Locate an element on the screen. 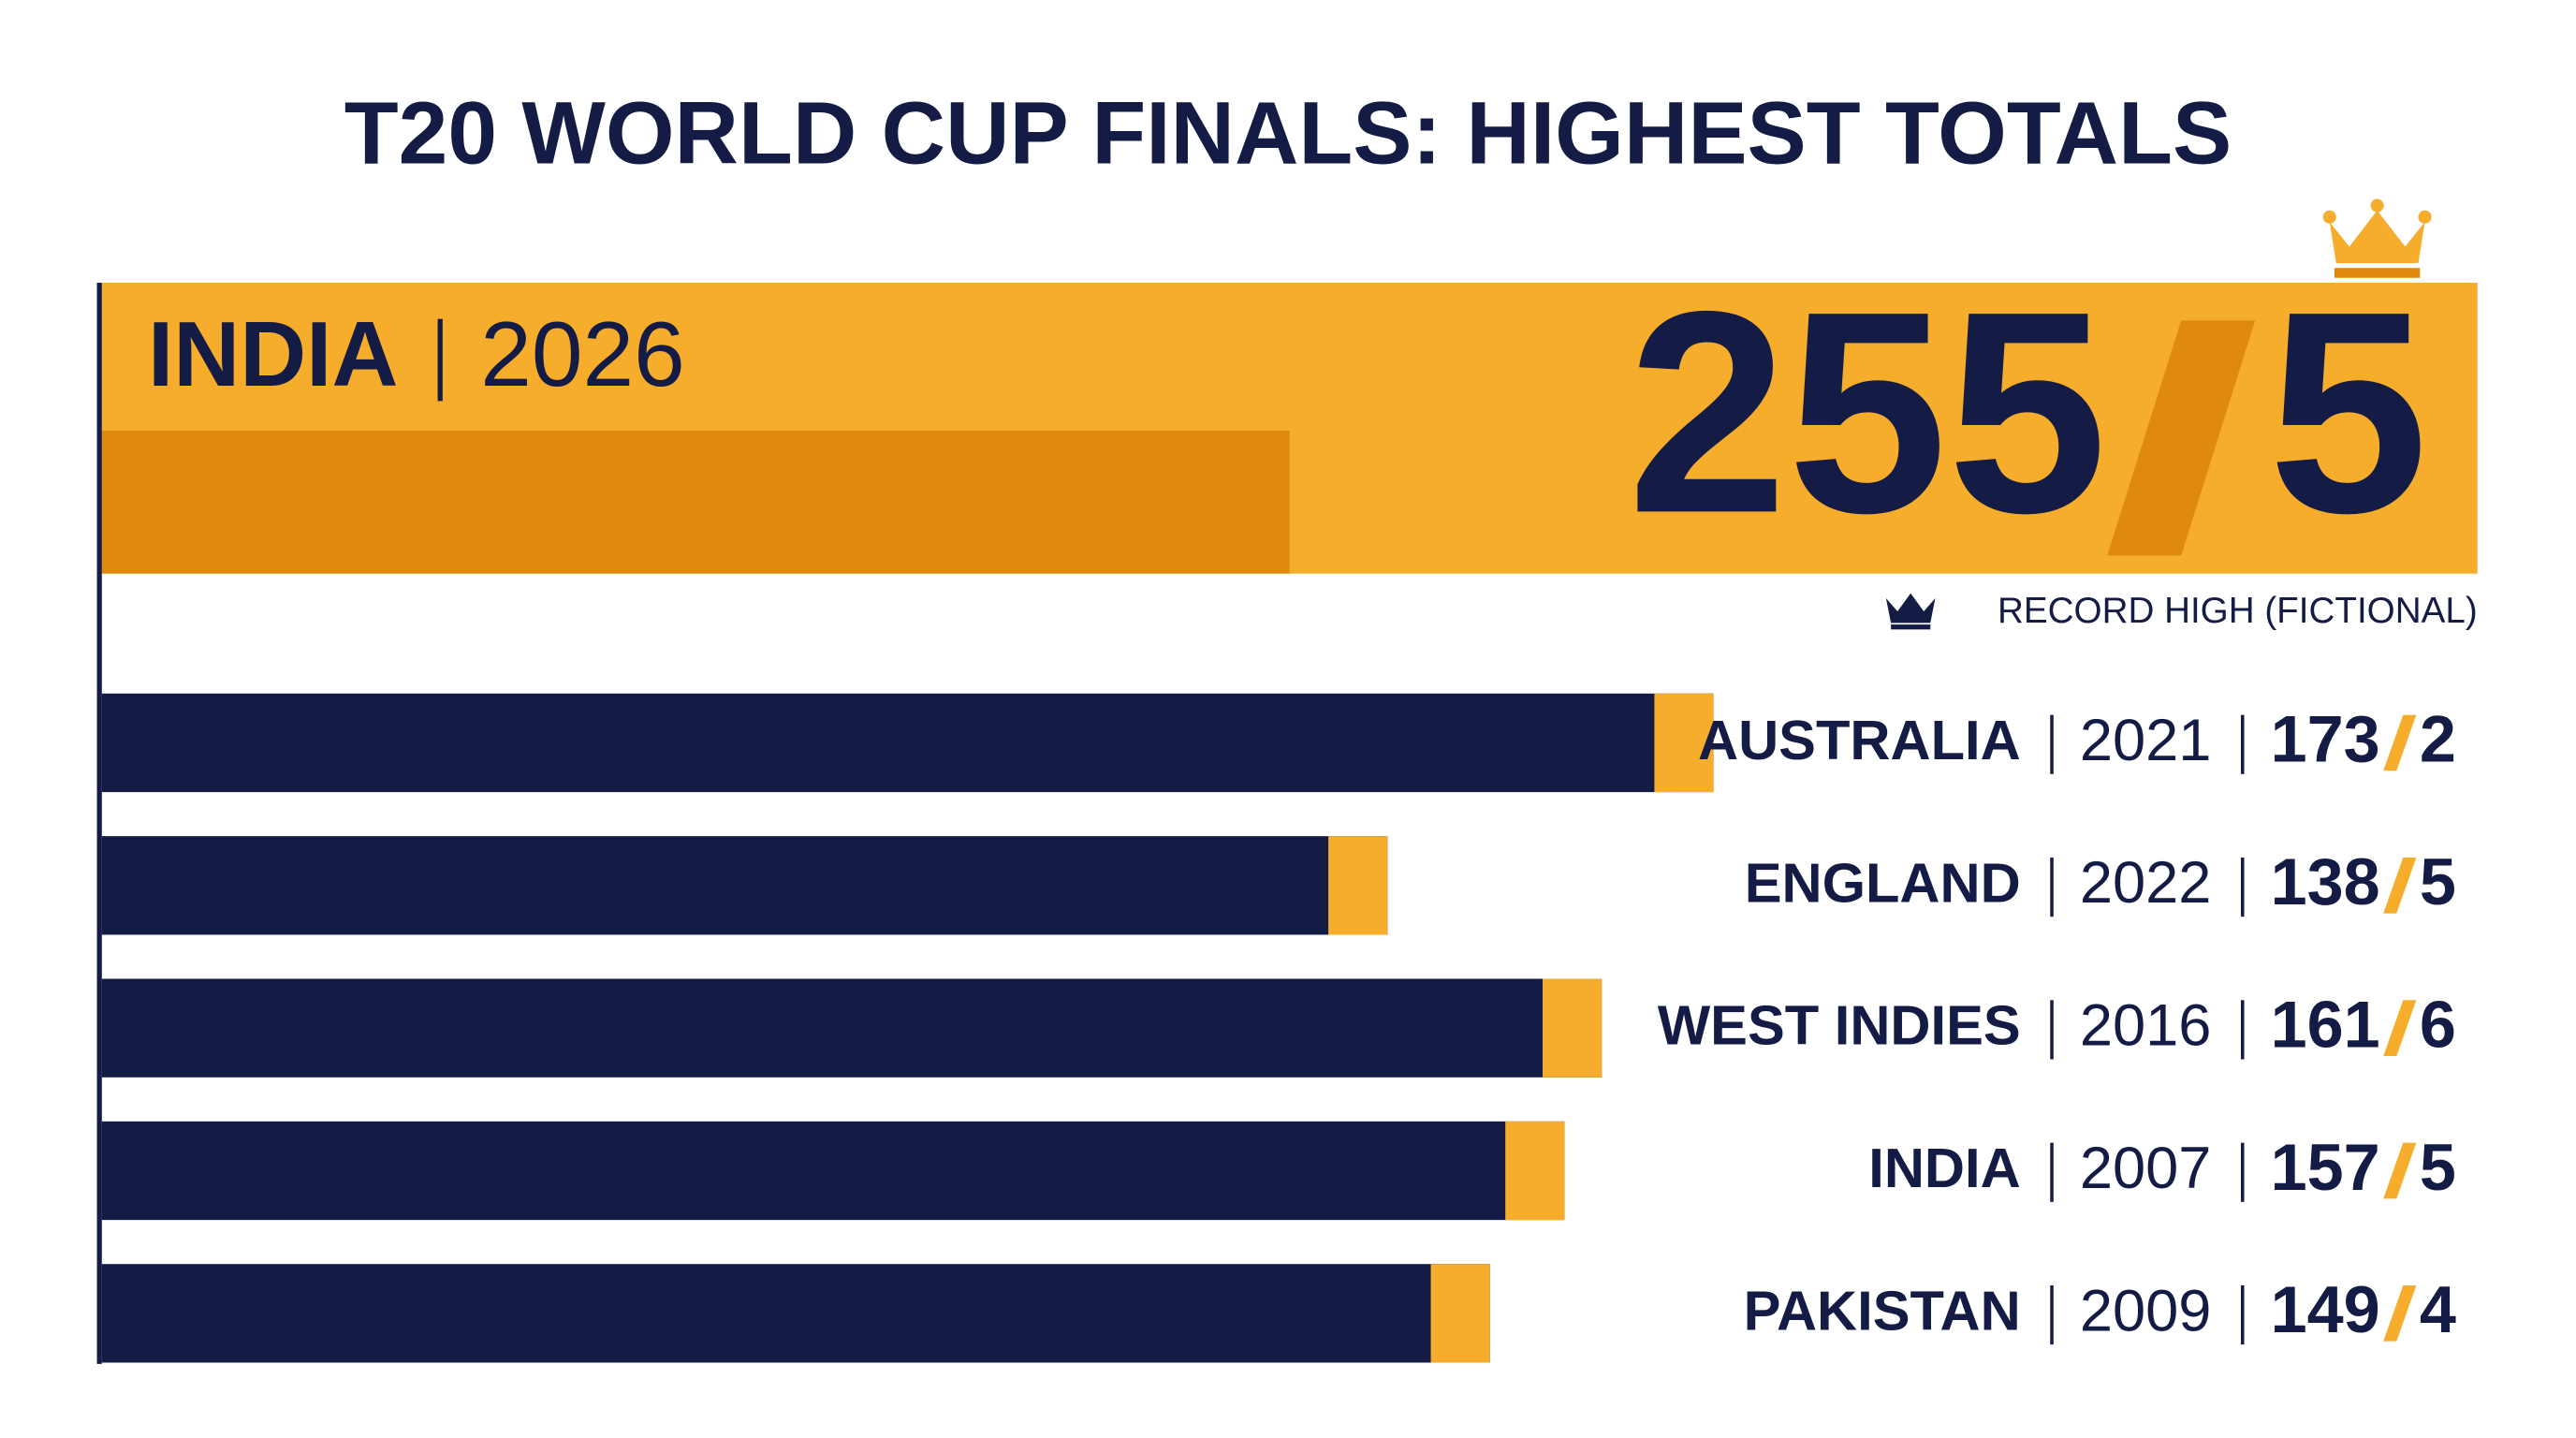 The width and height of the screenshot is (2576, 1438). team-label: PAKISTAN is located at coordinates (1883, 1310).